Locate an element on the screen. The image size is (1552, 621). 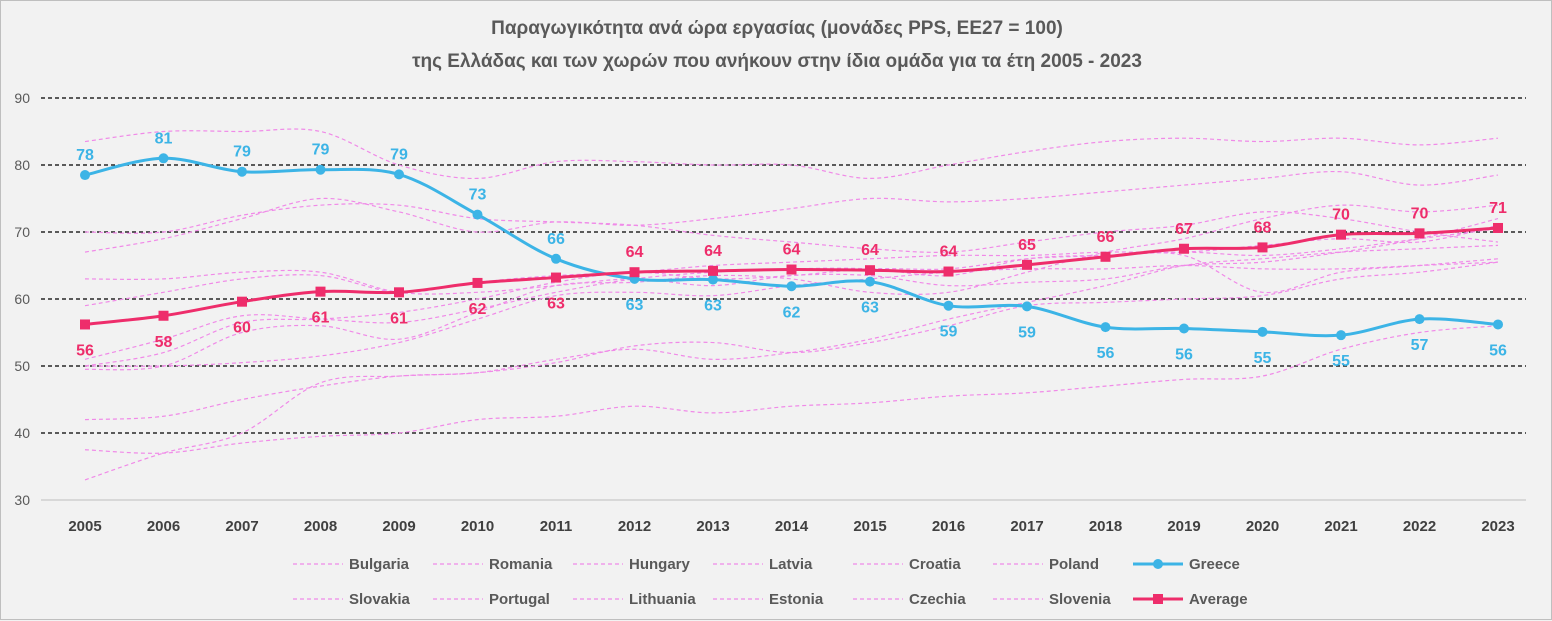
average-data-label: 58 is located at coordinates (164, 342).